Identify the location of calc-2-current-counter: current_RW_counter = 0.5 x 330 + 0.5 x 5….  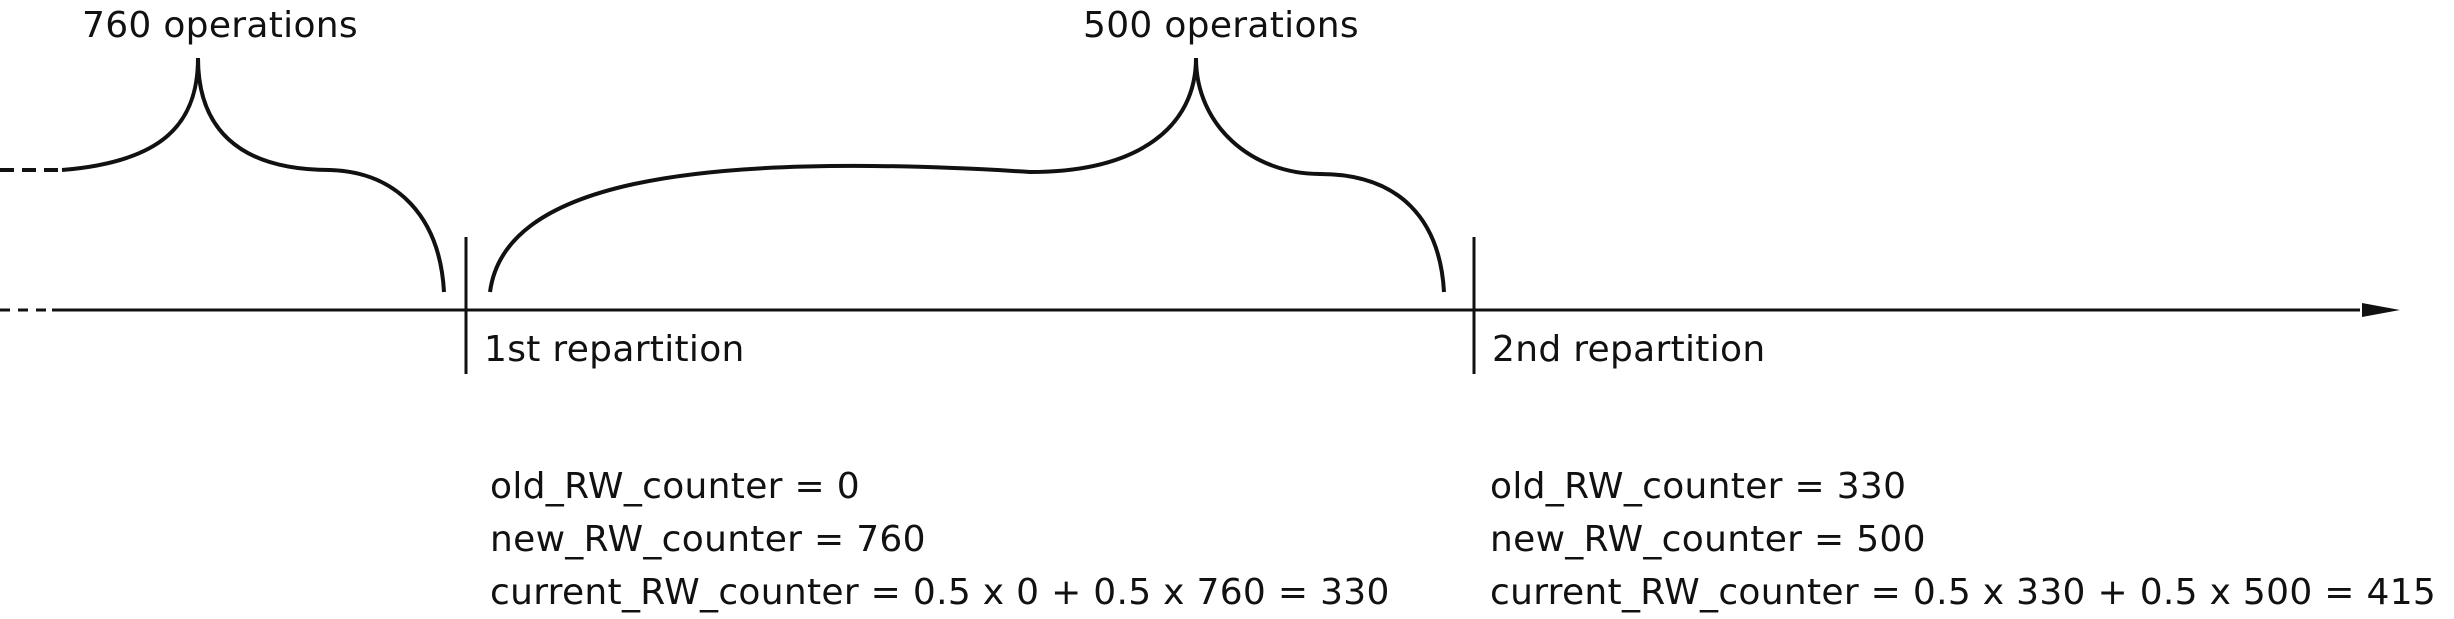
(1963, 592).